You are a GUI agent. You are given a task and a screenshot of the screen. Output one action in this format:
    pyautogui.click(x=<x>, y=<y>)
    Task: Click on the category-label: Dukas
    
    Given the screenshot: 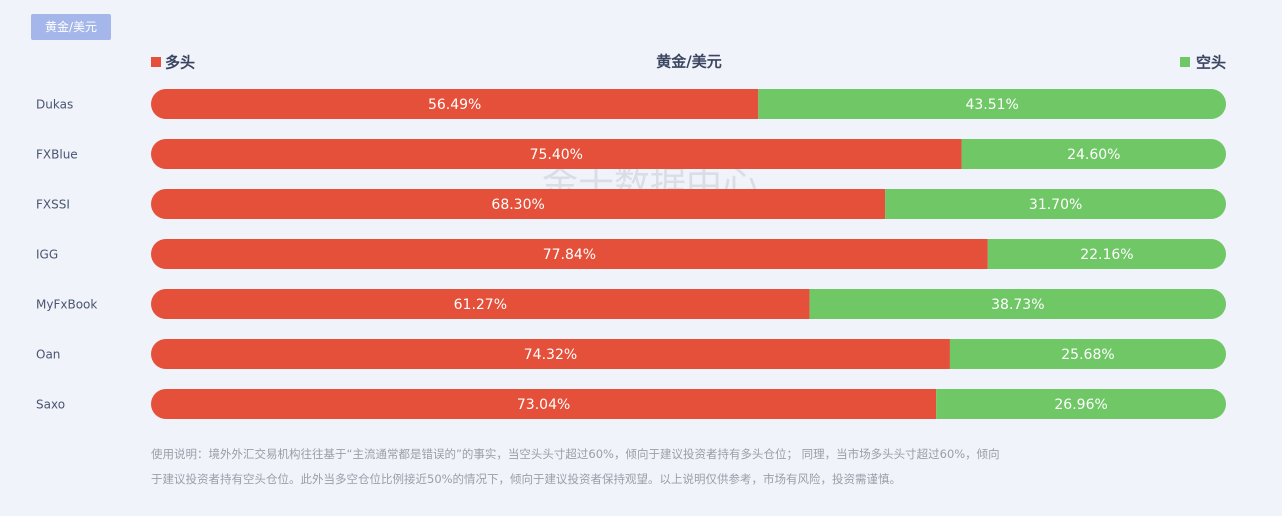 What is the action you would take?
    pyautogui.click(x=54, y=105)
    